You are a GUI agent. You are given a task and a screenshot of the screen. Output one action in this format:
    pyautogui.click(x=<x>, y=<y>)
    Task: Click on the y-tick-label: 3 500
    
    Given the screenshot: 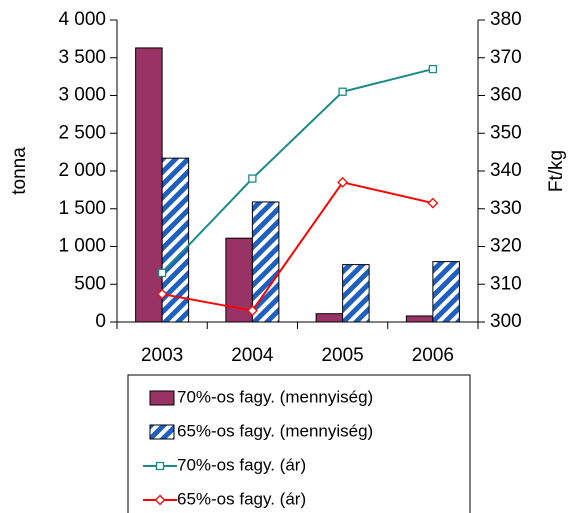 What is the action you would take?
    pyautogui.click(x=82, y=57)
    